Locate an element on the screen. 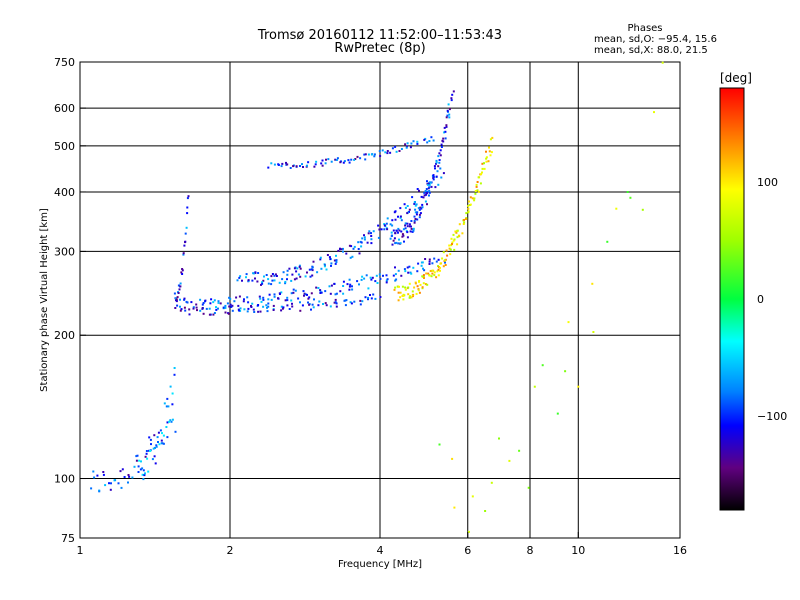 The height and width of the screenshot is (600, 800). y-tick-label: 200 is located at coordinates (64, 335).